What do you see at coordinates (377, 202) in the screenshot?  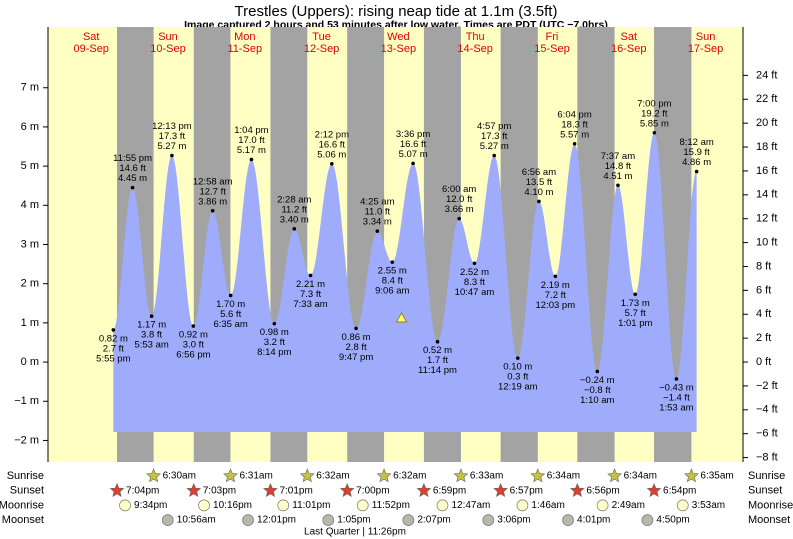 I see `tide-label: 4:25 am` at bounding box center [377, 202].